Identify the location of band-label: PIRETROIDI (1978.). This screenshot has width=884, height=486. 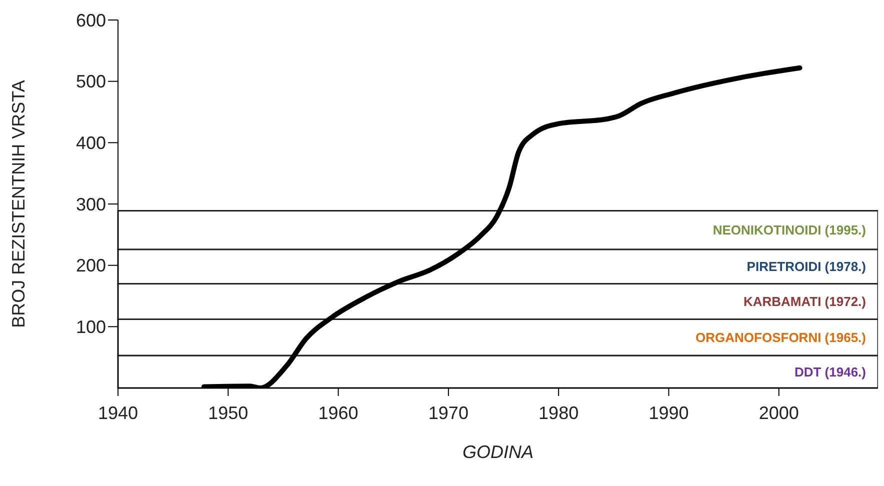
(806, 266).